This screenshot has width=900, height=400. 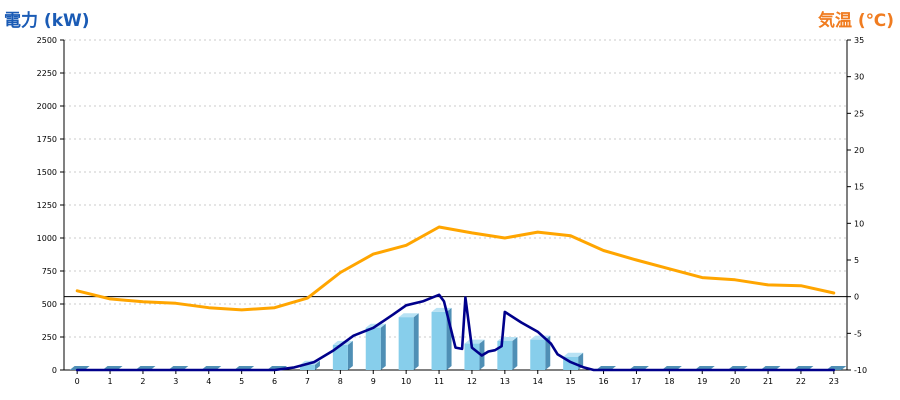 What do you see at coordinates (47, 238) in the screenshot?
I see `left-tick-label: 1000` at bounding box center [47, 238].